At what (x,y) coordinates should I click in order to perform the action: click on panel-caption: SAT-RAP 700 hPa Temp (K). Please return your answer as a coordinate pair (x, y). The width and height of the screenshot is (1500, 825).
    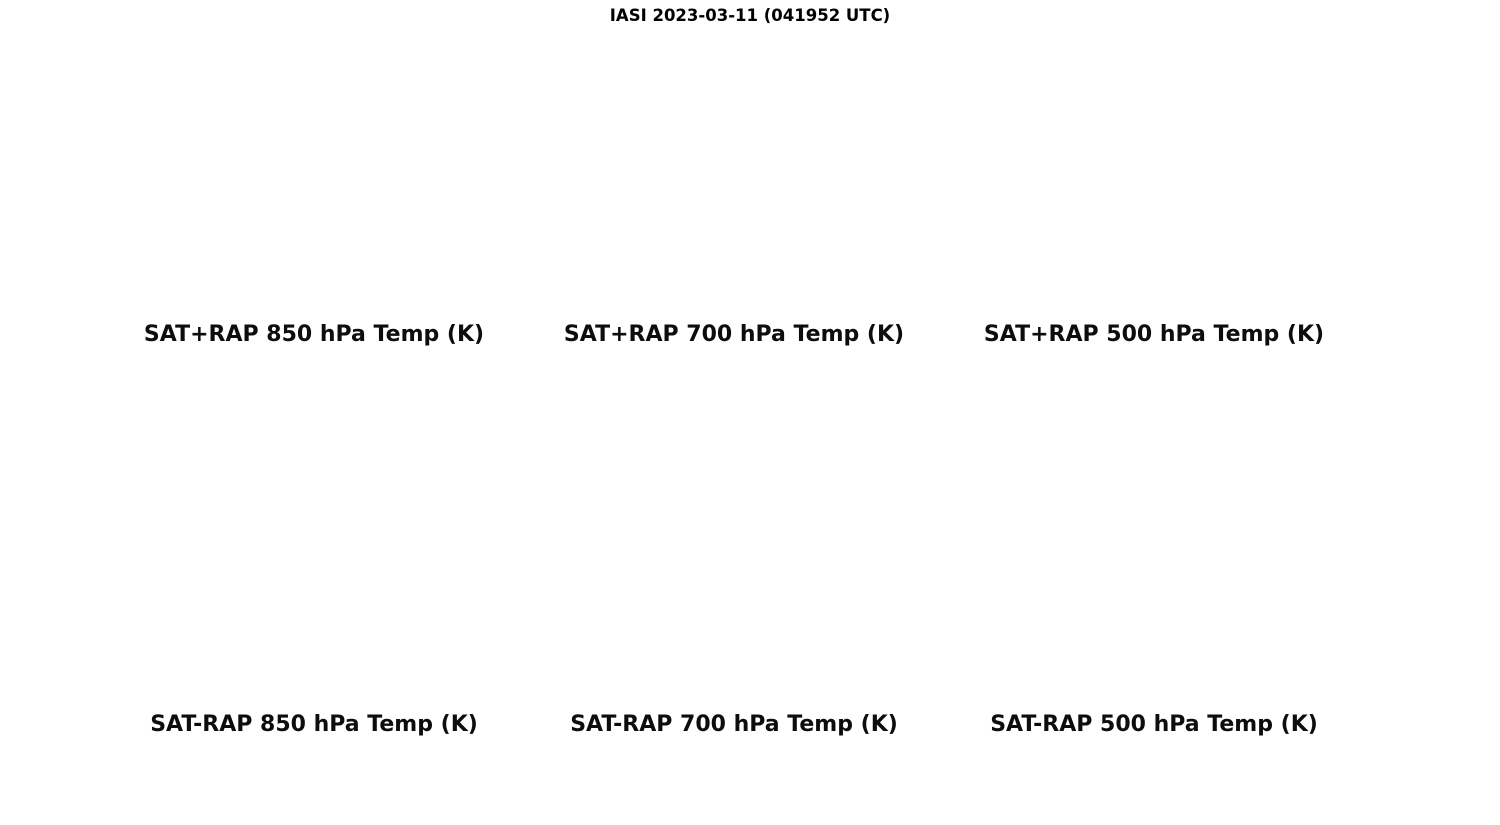
    Looking at the image, I should click on (734, 724).